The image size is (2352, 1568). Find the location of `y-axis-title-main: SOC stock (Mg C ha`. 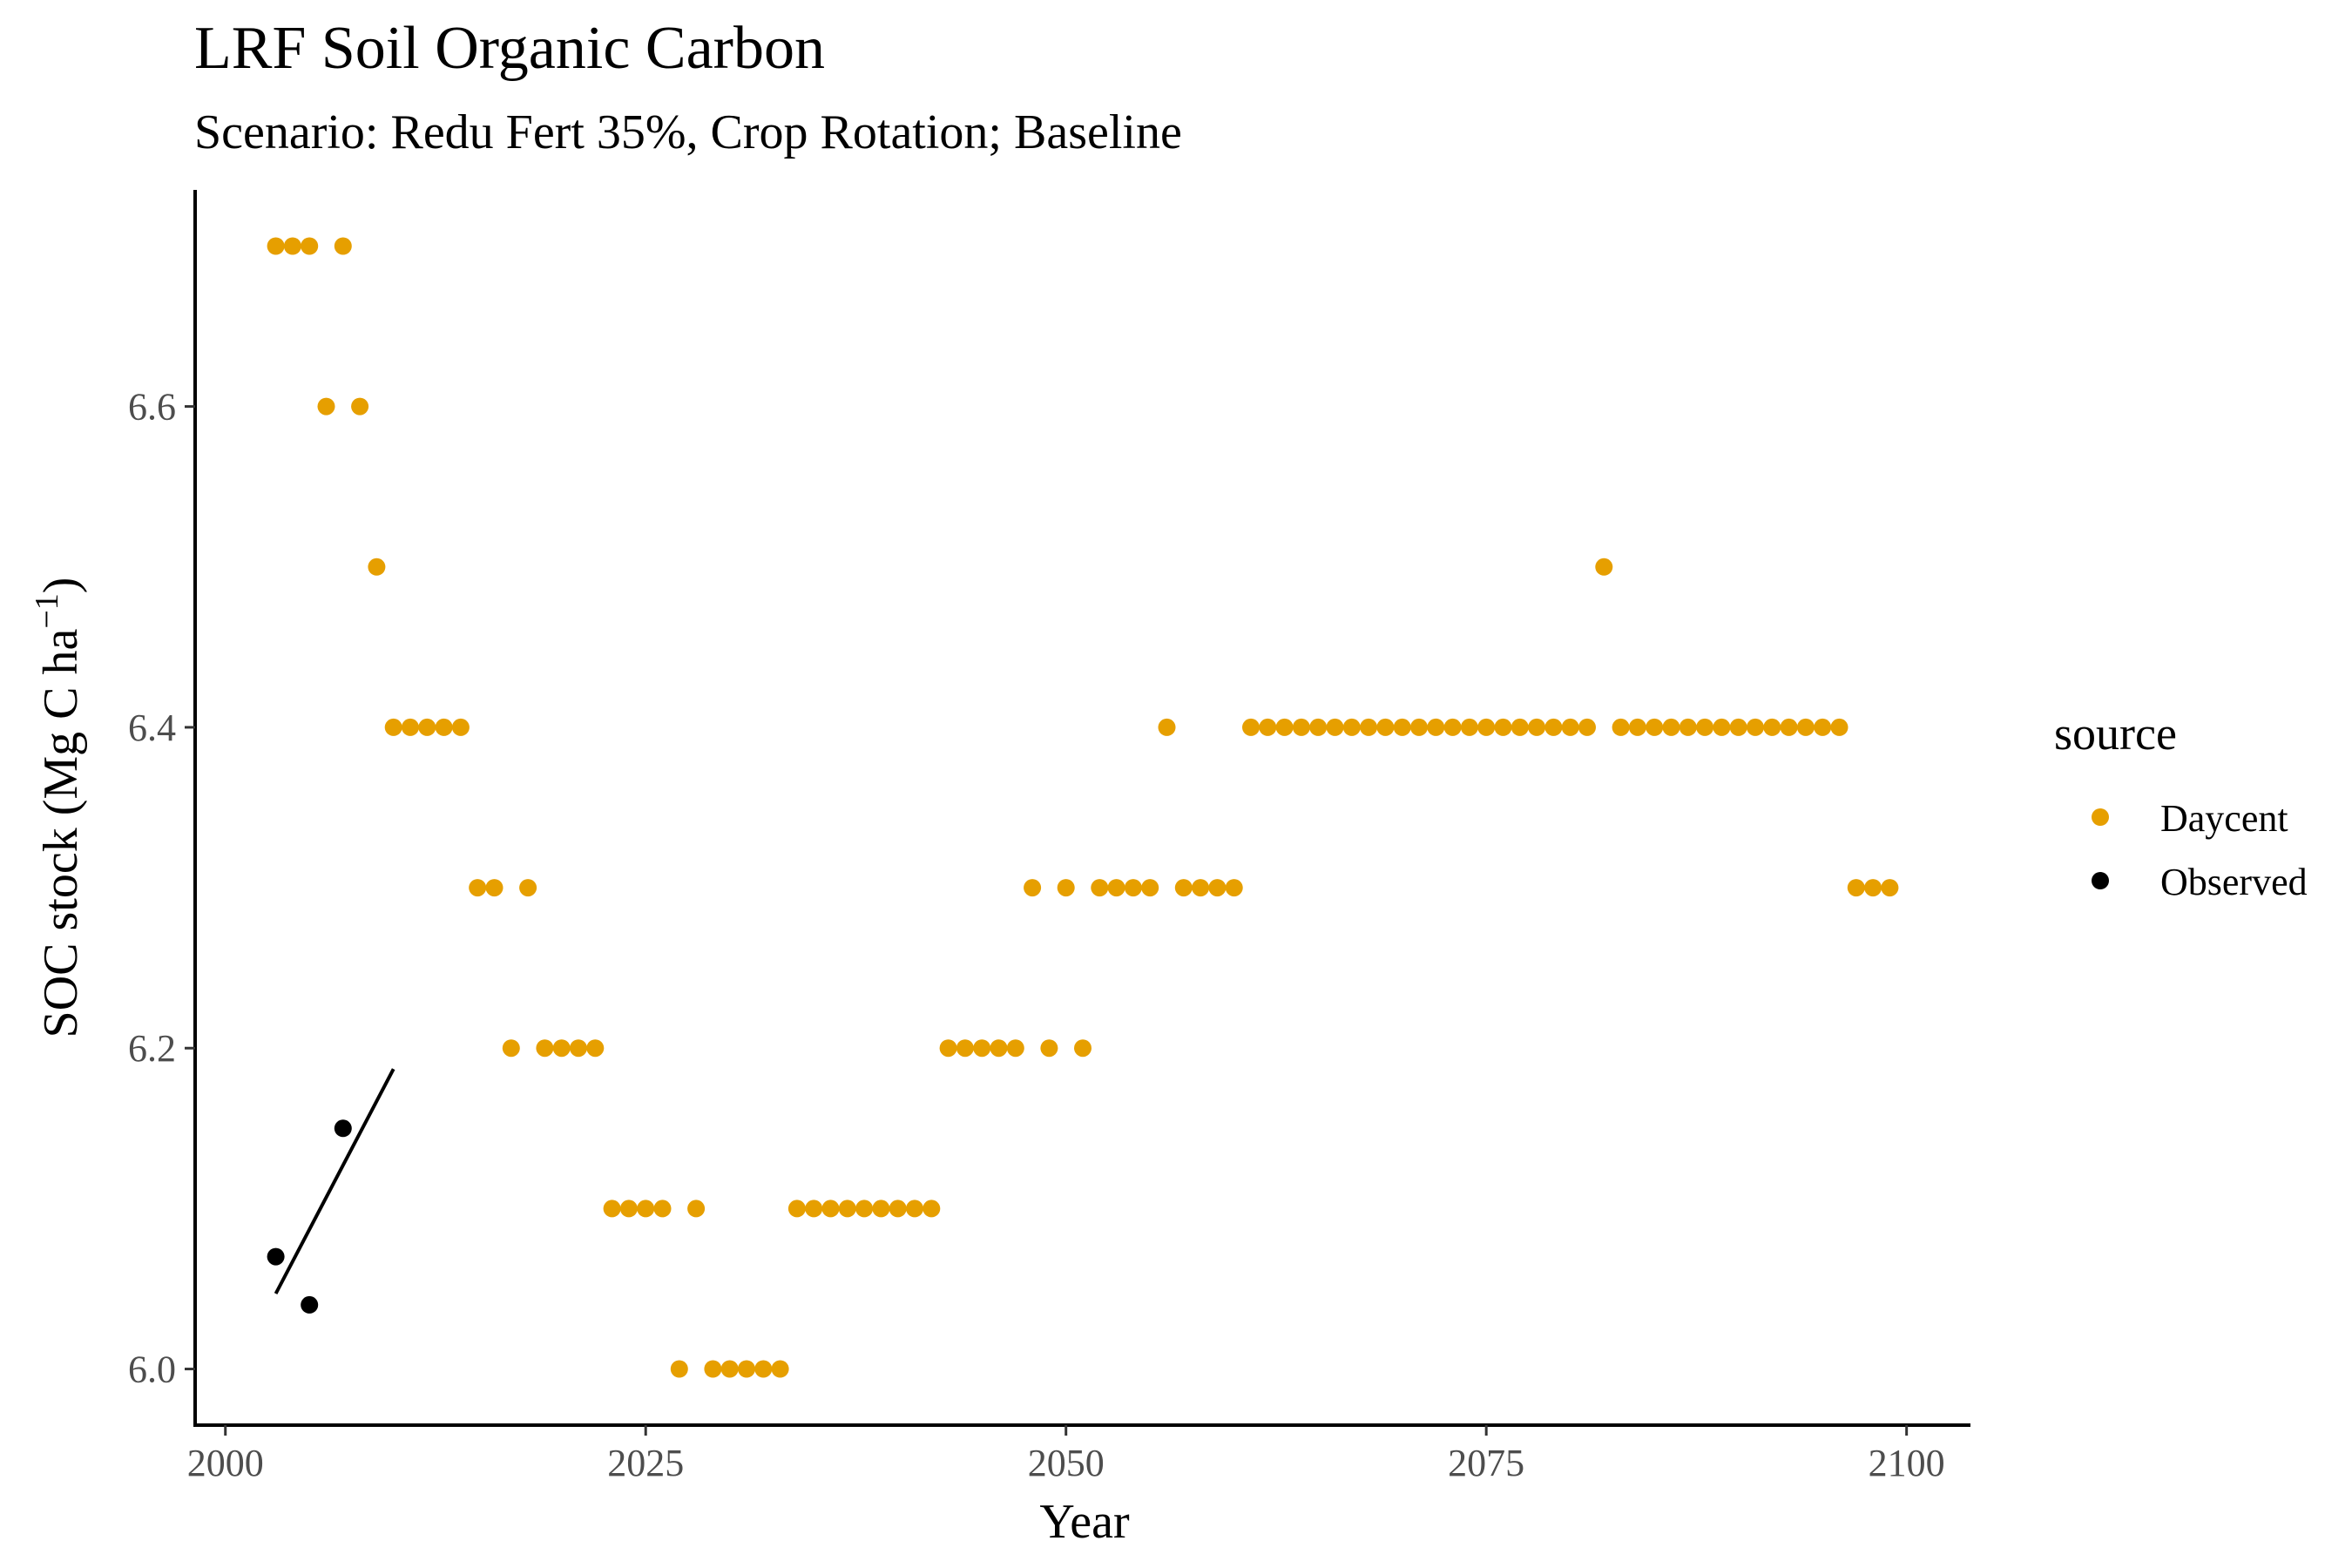

y-axis-title-main: SOC stock (Mg C ha is located at coordinates (61, 834).